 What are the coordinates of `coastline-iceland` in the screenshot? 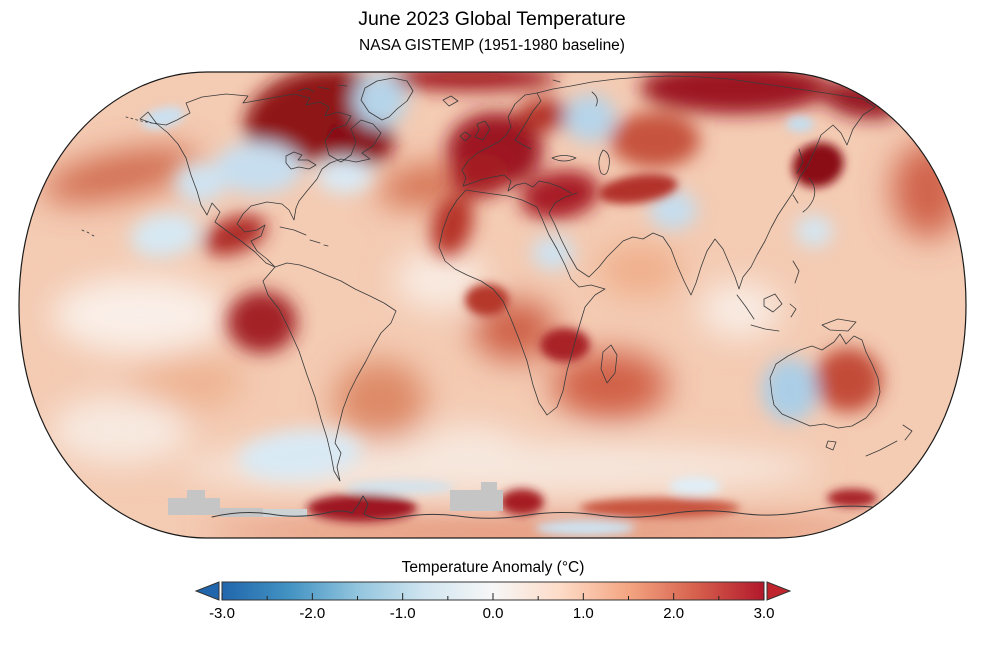 It's located at (450, 101).